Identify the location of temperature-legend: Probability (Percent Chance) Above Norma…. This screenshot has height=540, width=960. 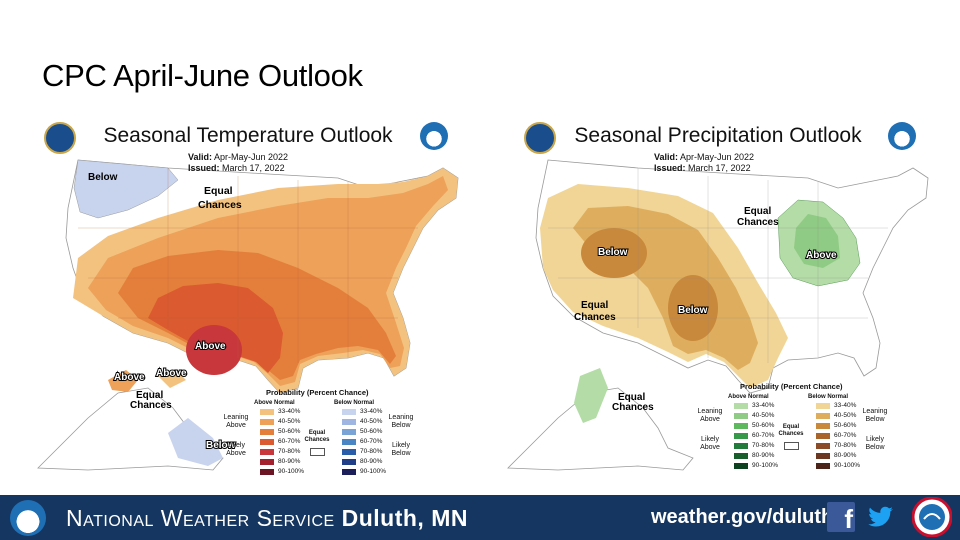
(318, 431).